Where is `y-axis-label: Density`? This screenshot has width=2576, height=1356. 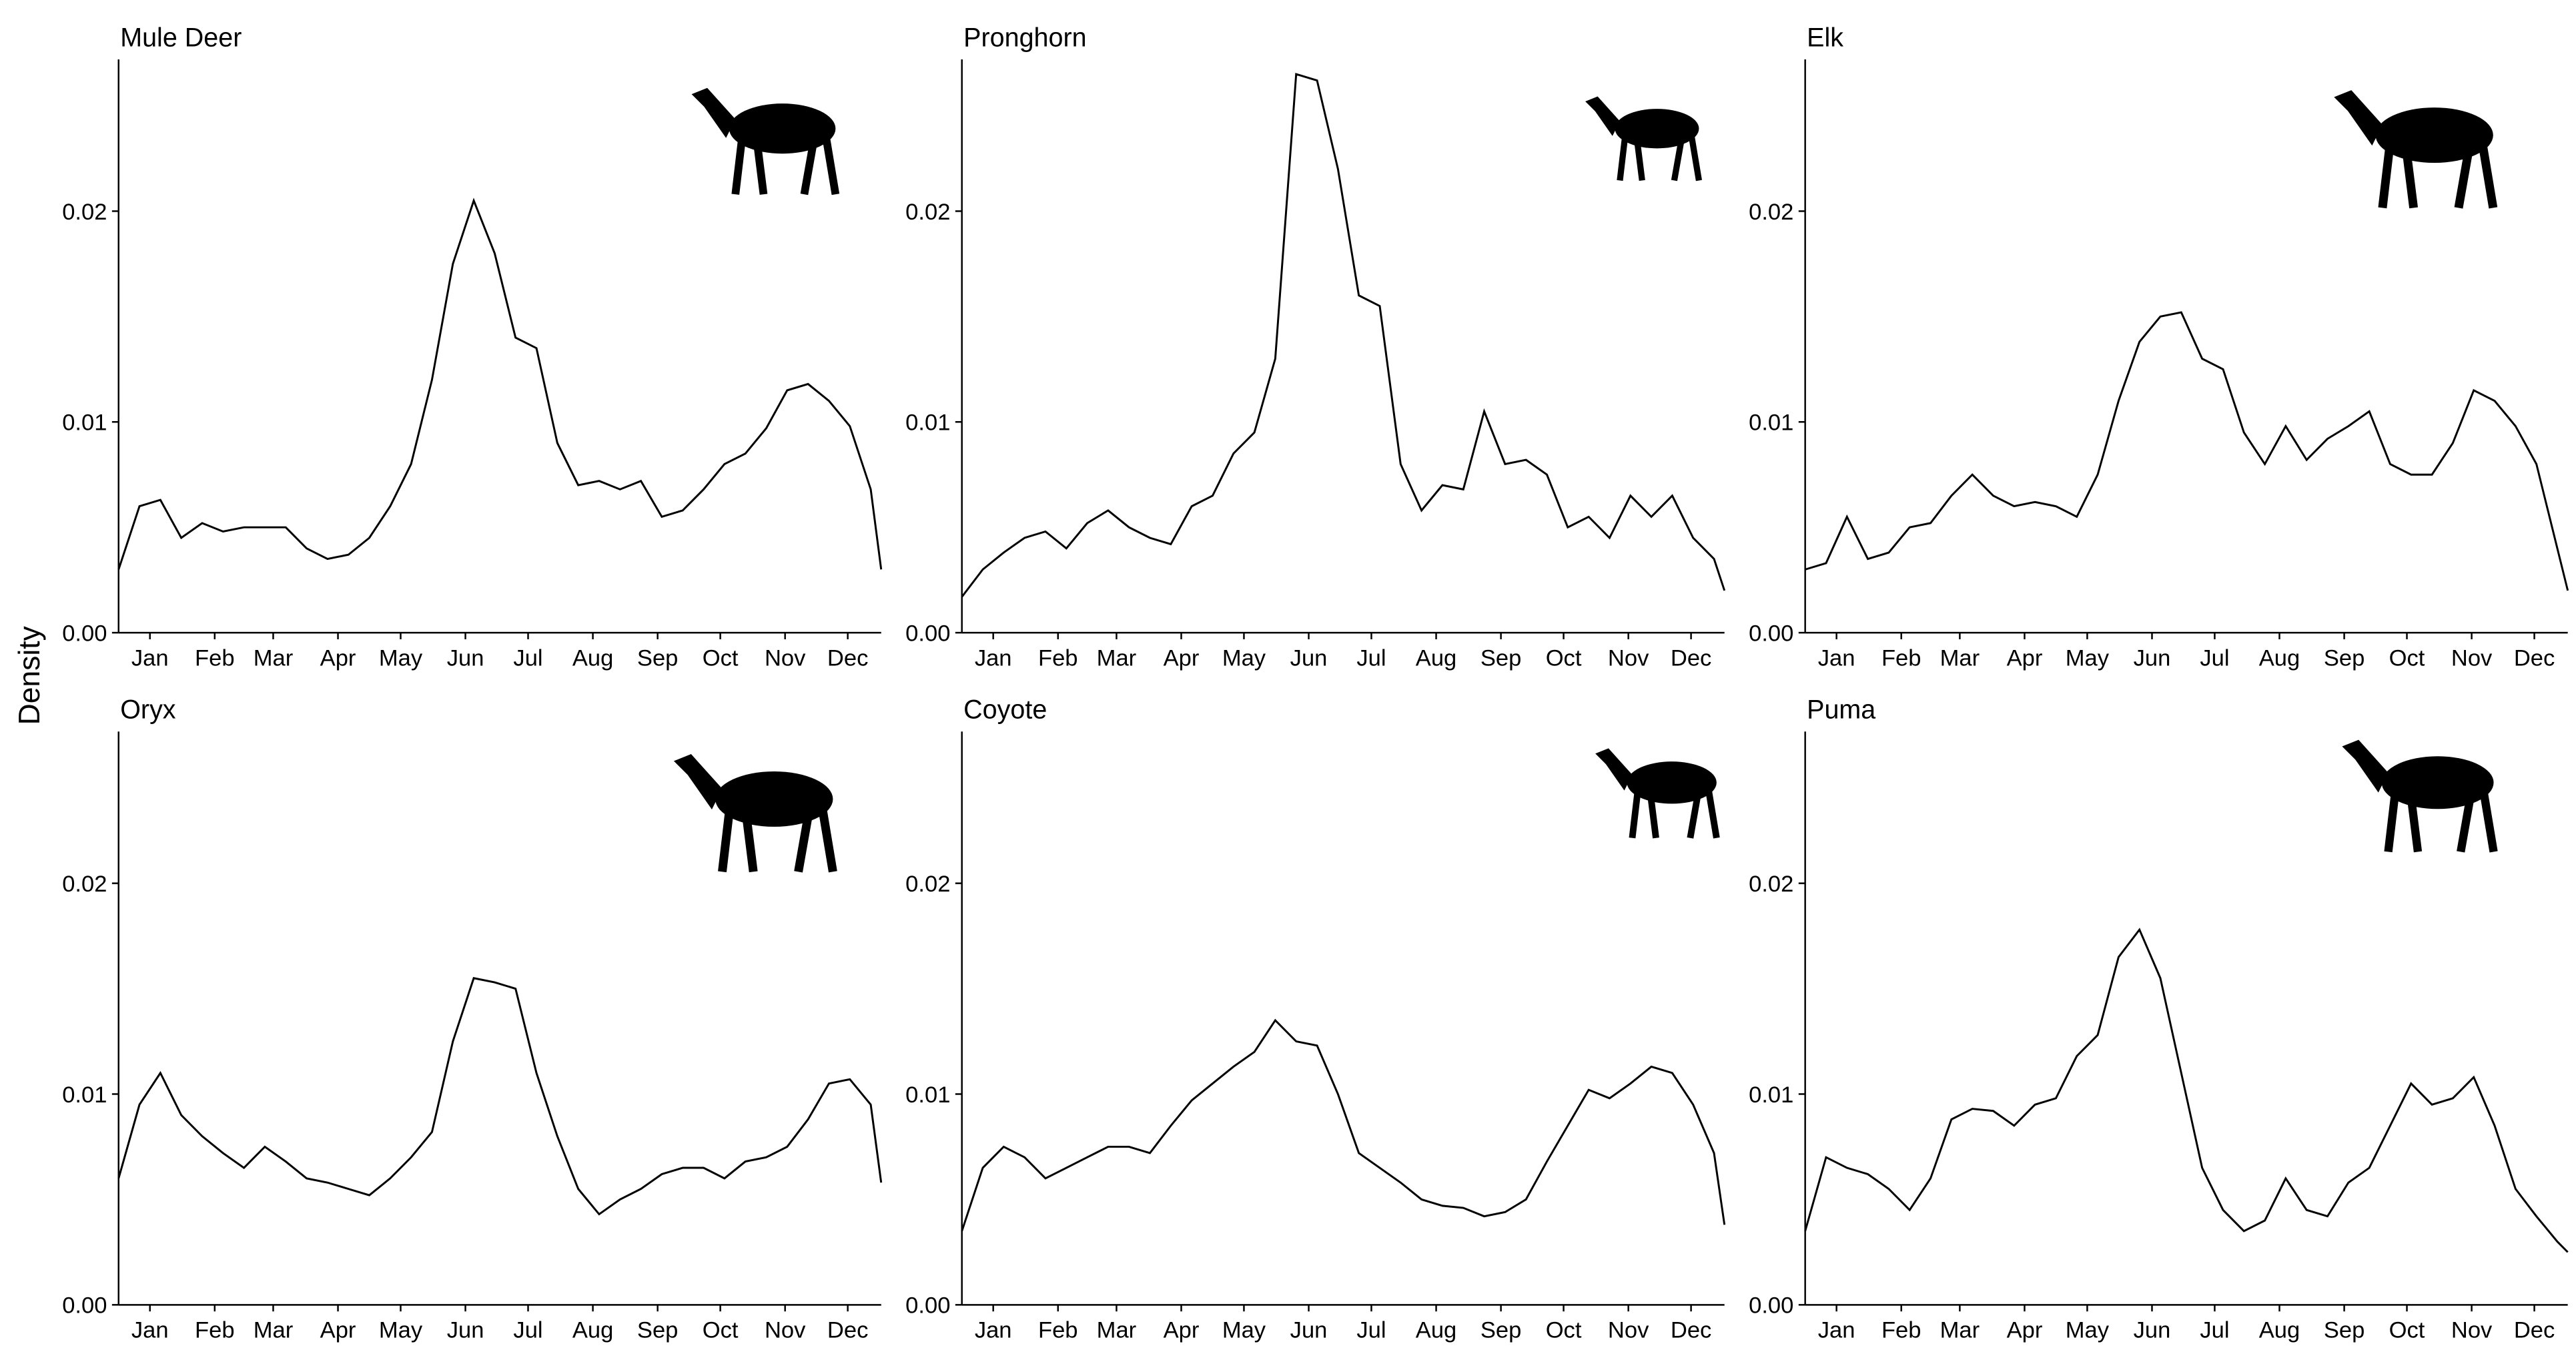
y-axis-label: Density is located at coordinates (29, 675).